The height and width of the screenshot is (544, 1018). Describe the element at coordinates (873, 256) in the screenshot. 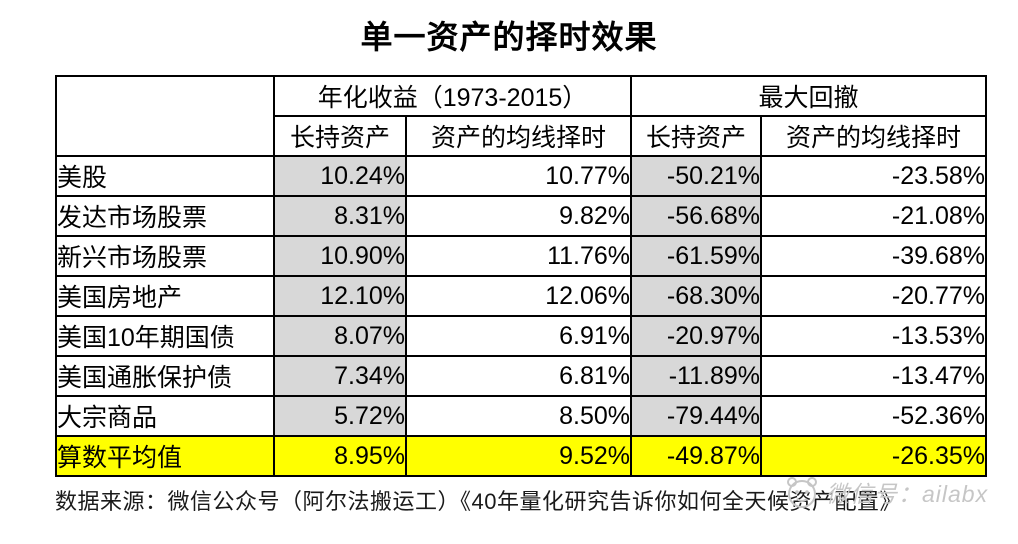

I see `drawdown-ma-cell: -39.68%` at that location.